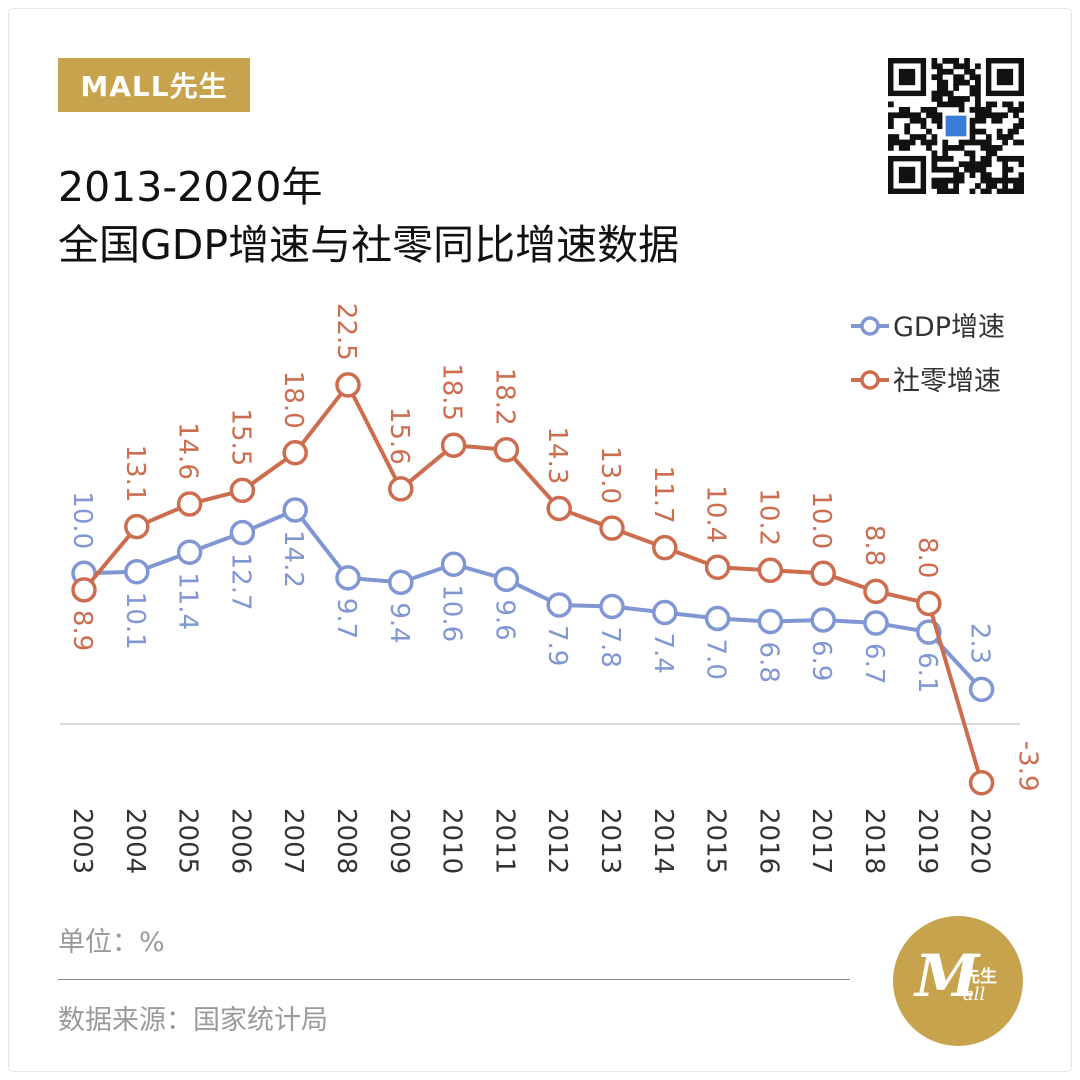  Describe the element at coordinates (557, 645) in the screenshot. I see `data-label: 7.9` at that location.